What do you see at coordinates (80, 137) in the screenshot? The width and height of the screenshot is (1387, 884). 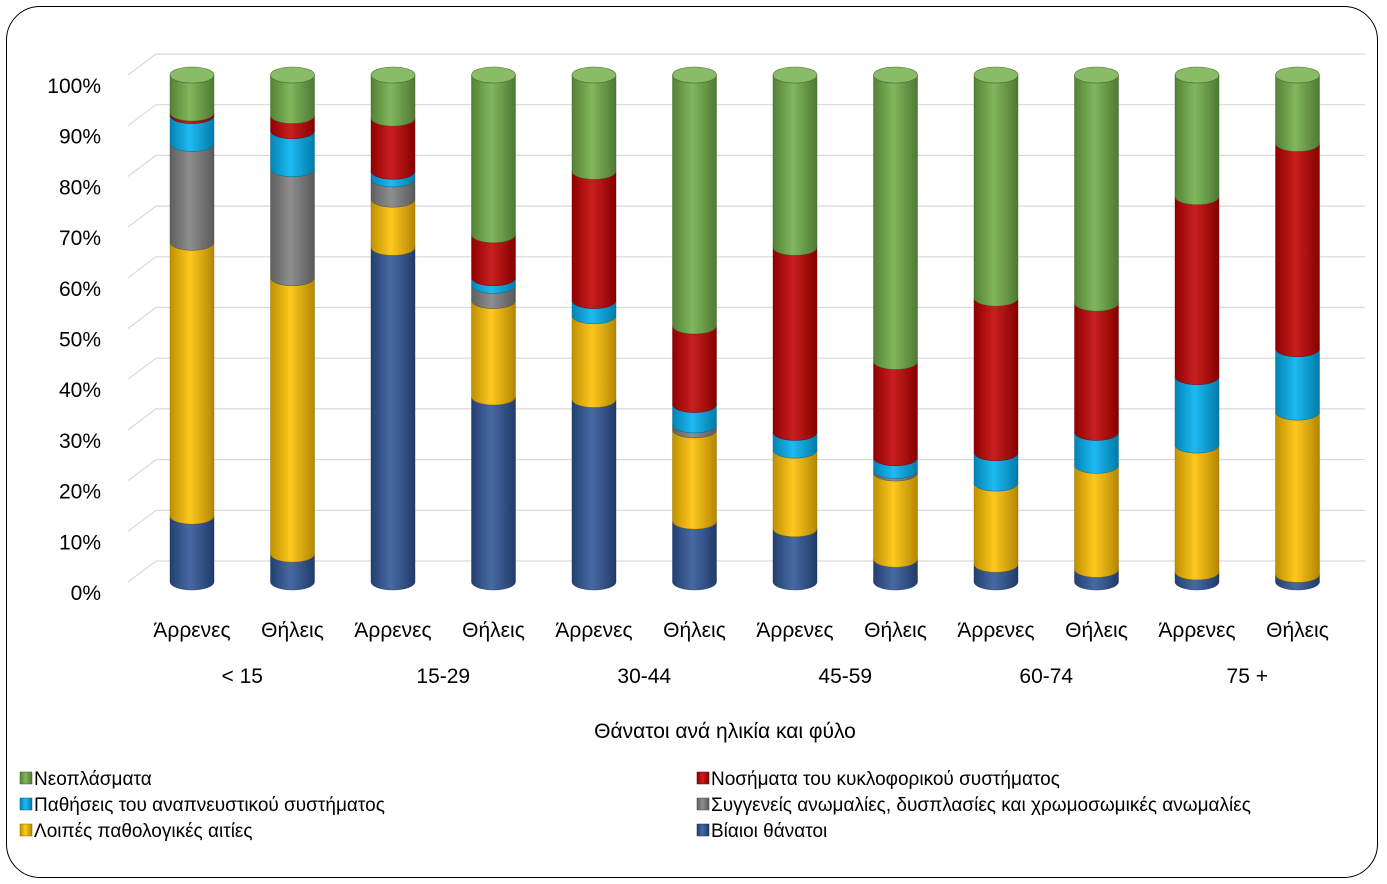 I see `y-tick-label: 90%` at bounding box center [80, 137].